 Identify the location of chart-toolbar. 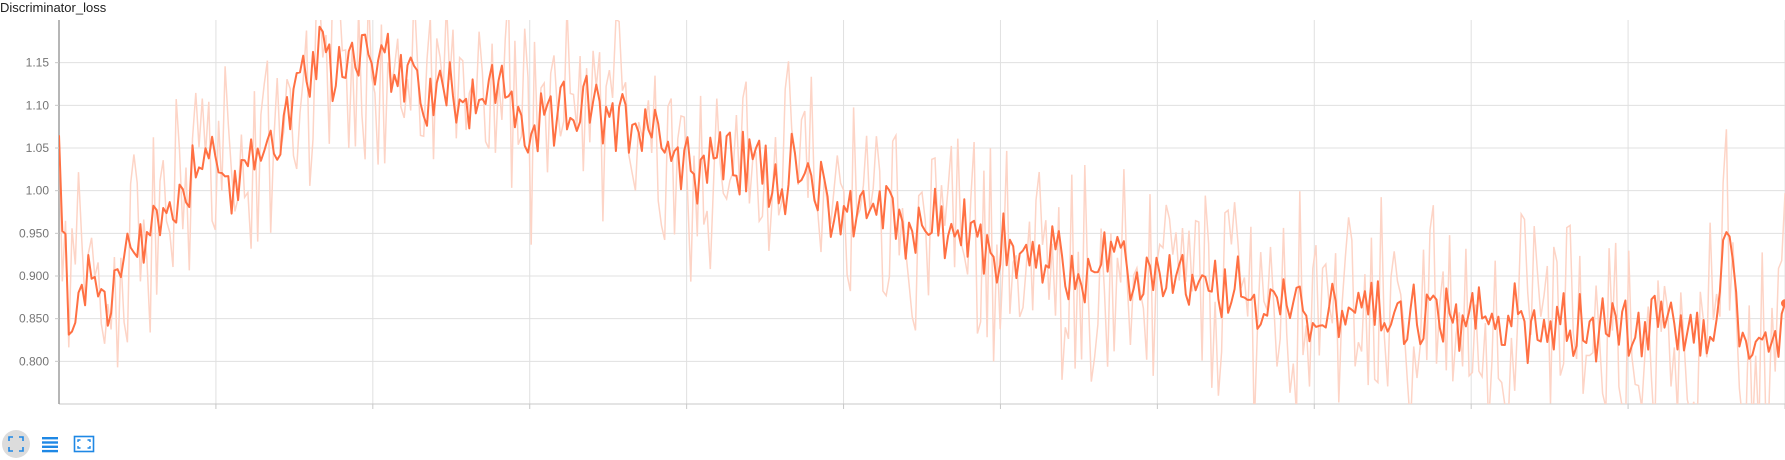
(50, 444).